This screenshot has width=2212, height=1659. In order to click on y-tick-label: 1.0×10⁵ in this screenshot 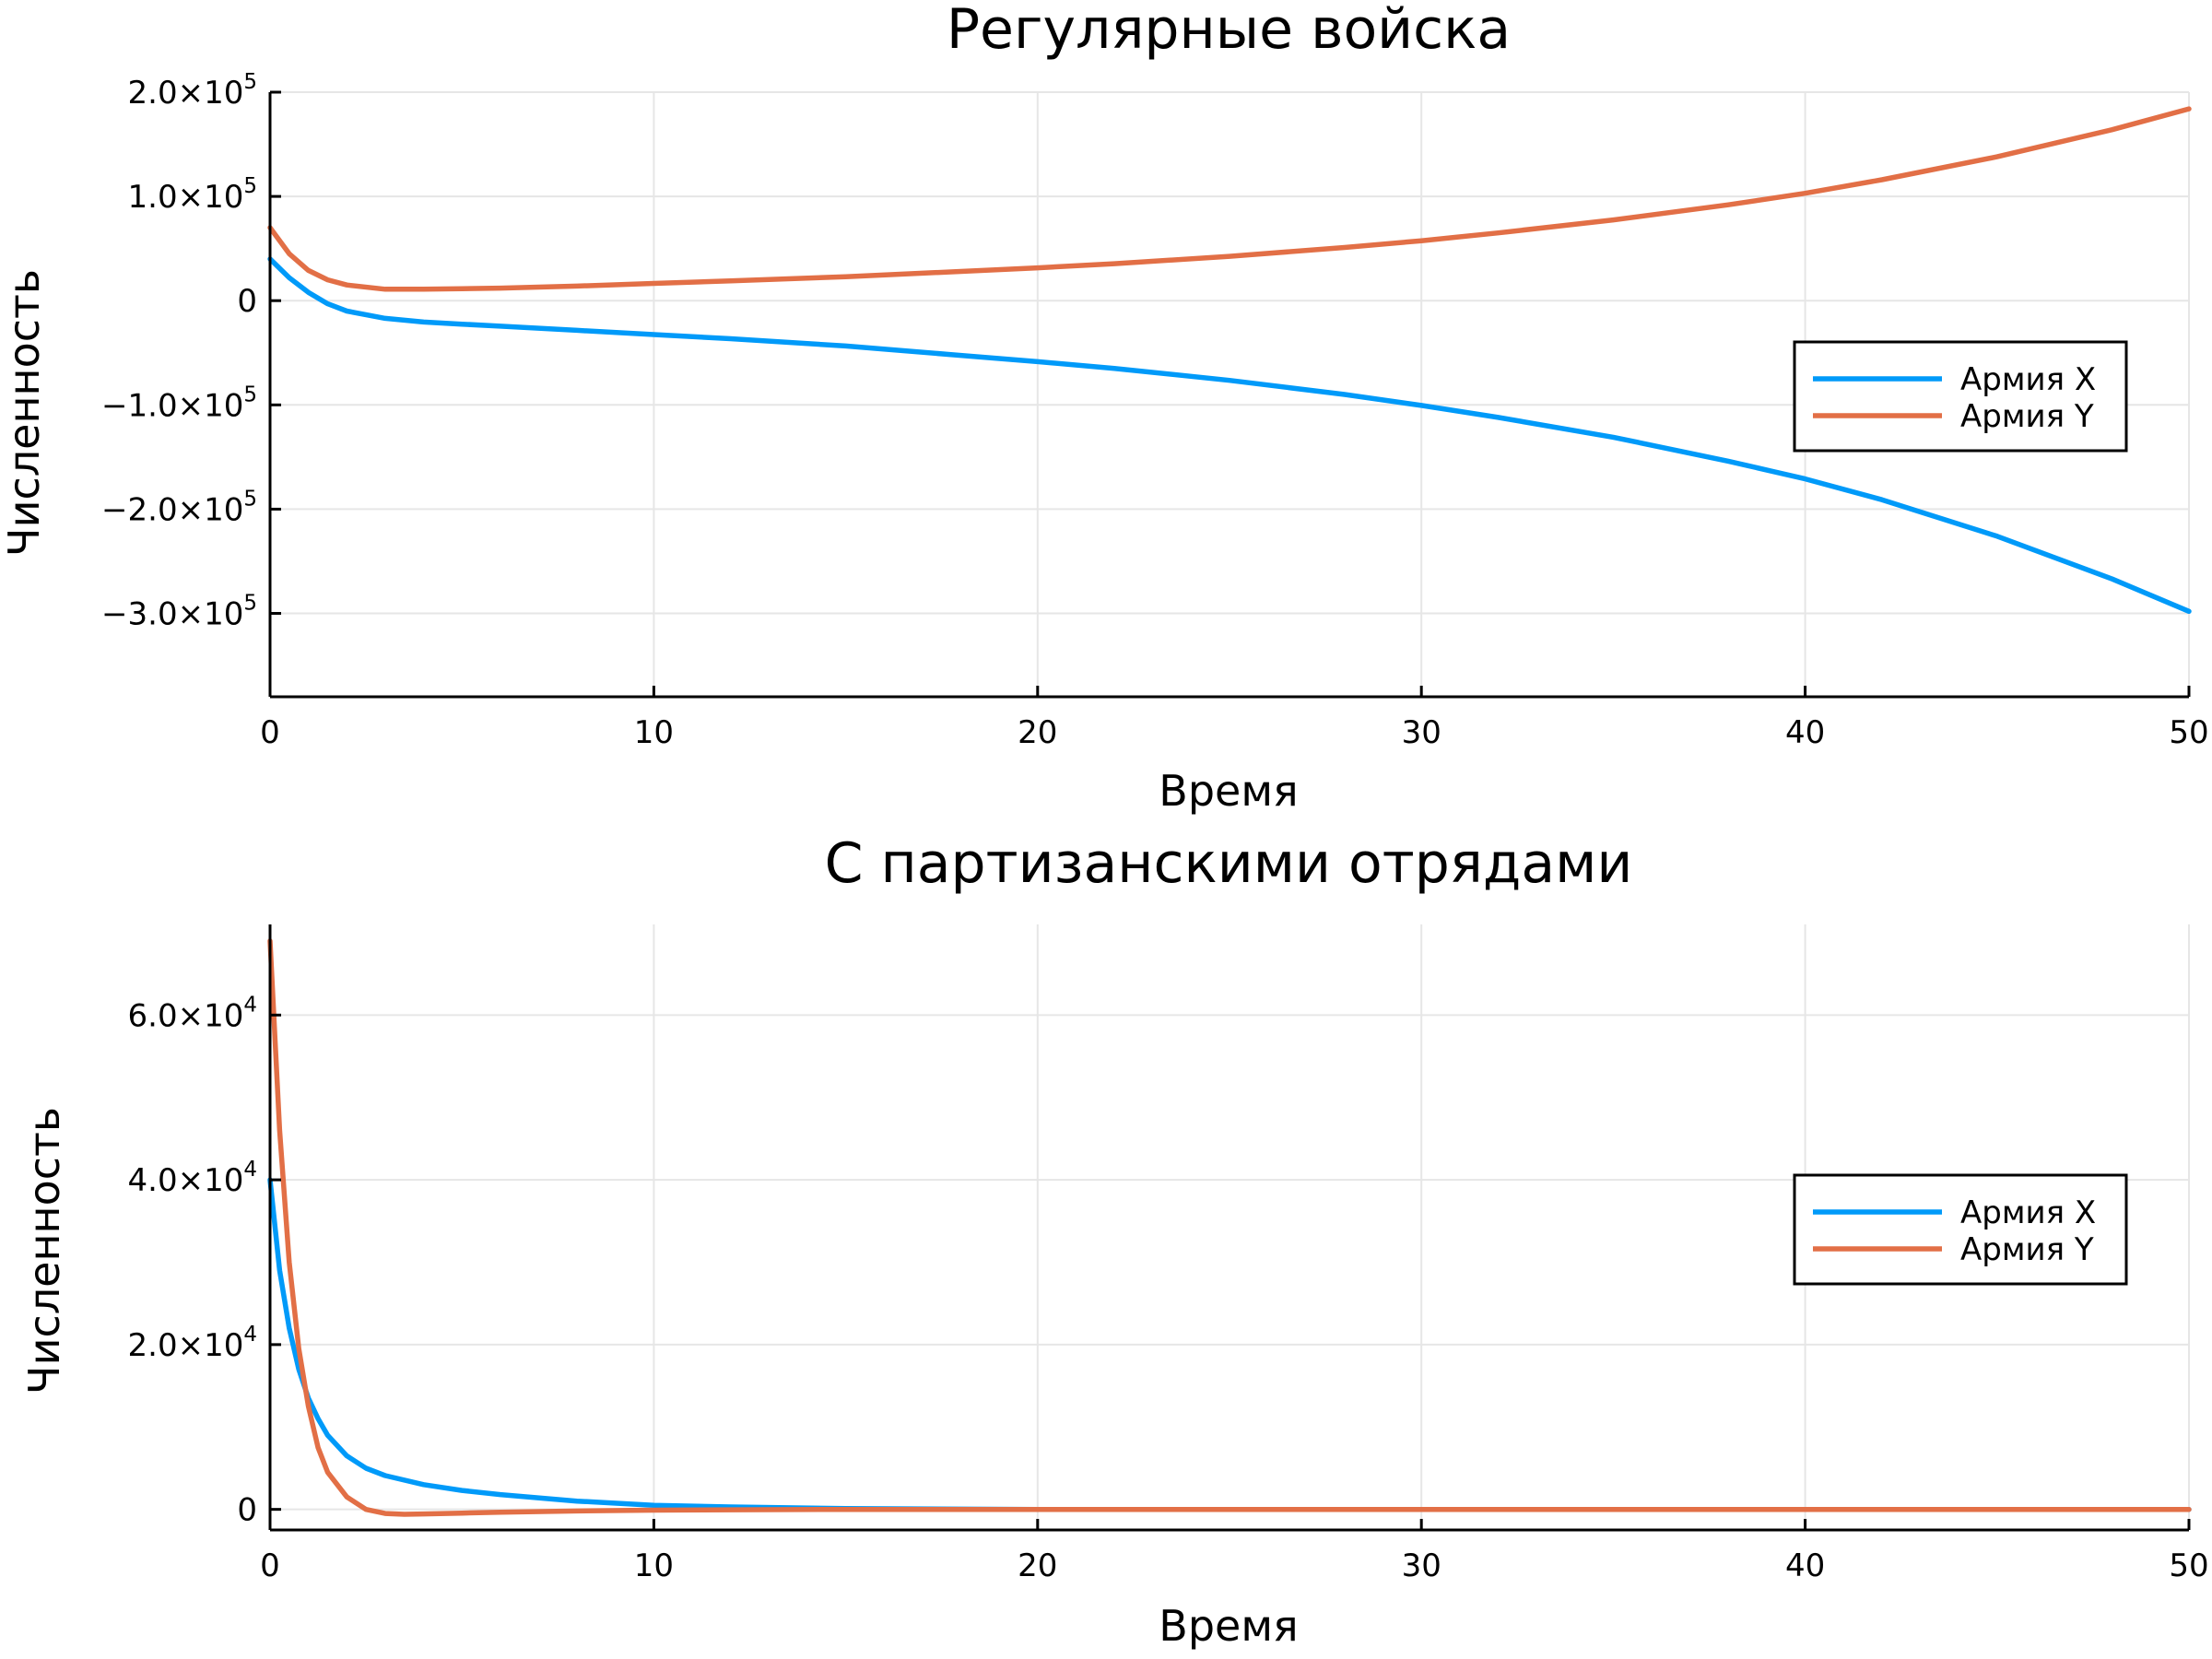, I will do `click(192, 195)`.